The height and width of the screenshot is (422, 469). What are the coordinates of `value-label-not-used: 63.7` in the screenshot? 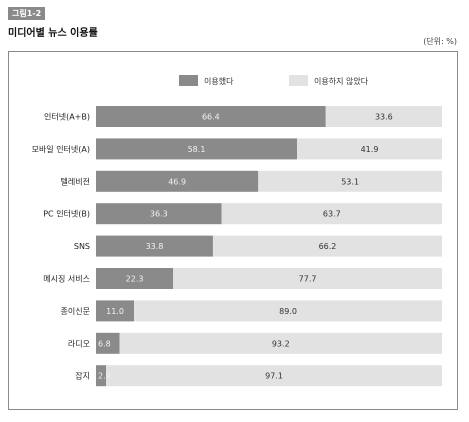 It's located at (332, 214).